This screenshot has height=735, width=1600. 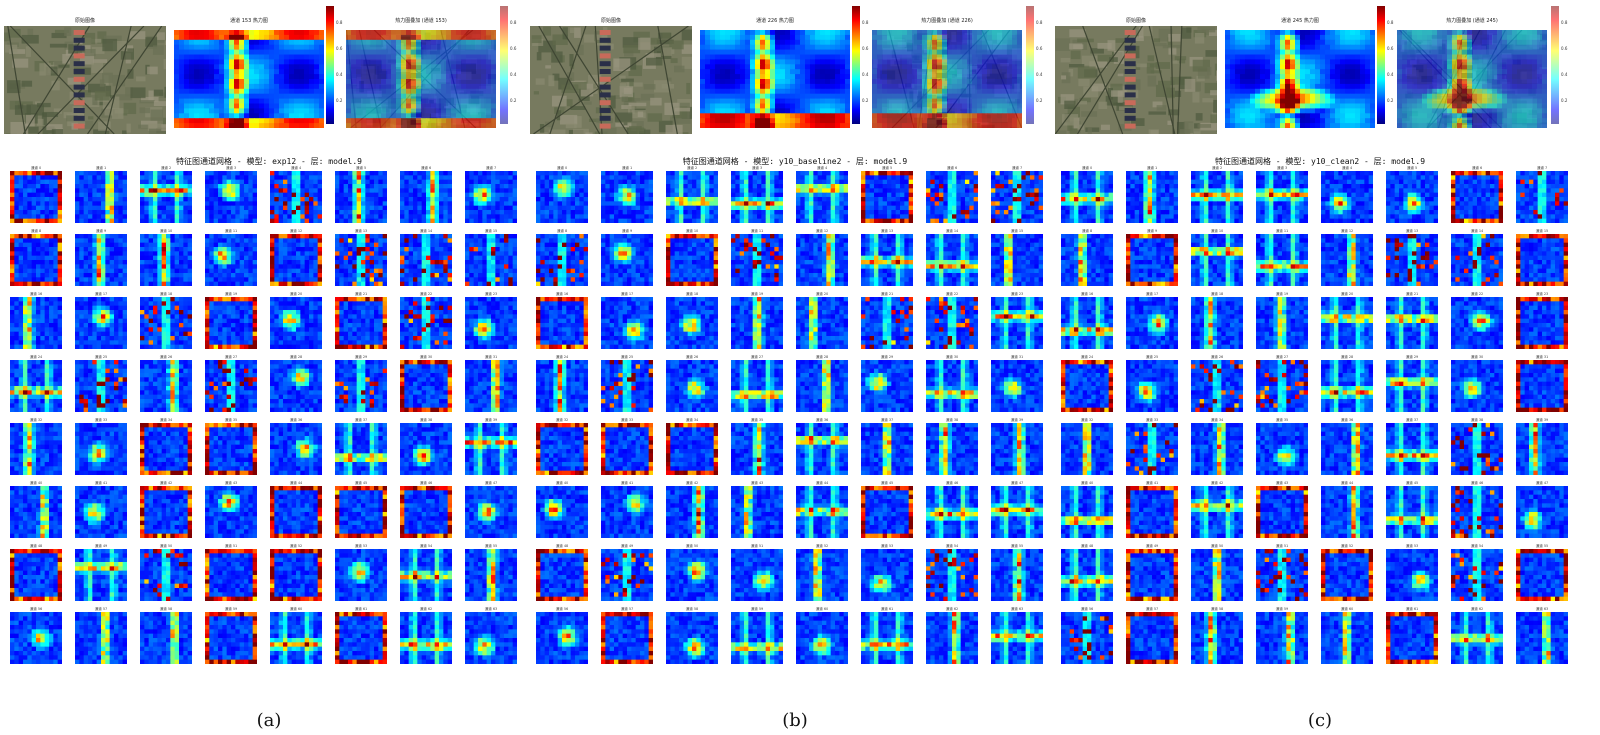 What do you see at coordinates (1300, 21) in the screenshot?
I see `subplot-title: 通道 245 热力图` at bounding box center [1300, 21].